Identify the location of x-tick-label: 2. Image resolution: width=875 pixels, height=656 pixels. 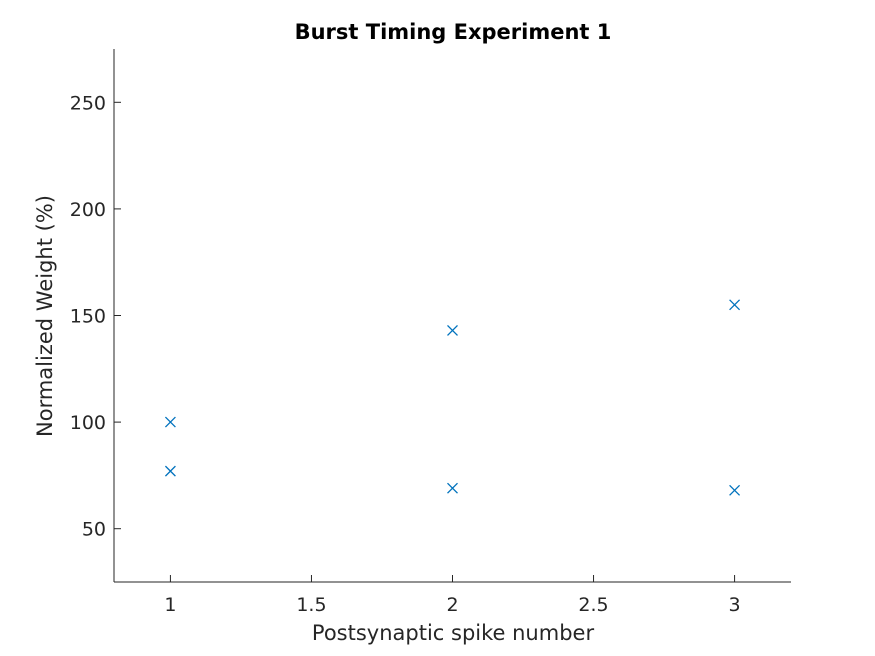
(452, 605).